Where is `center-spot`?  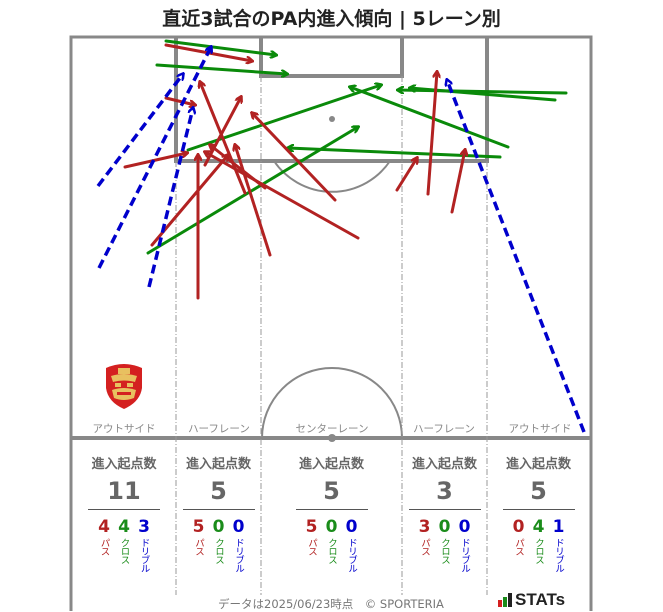 center-spot is located at coordinates (332, 438).